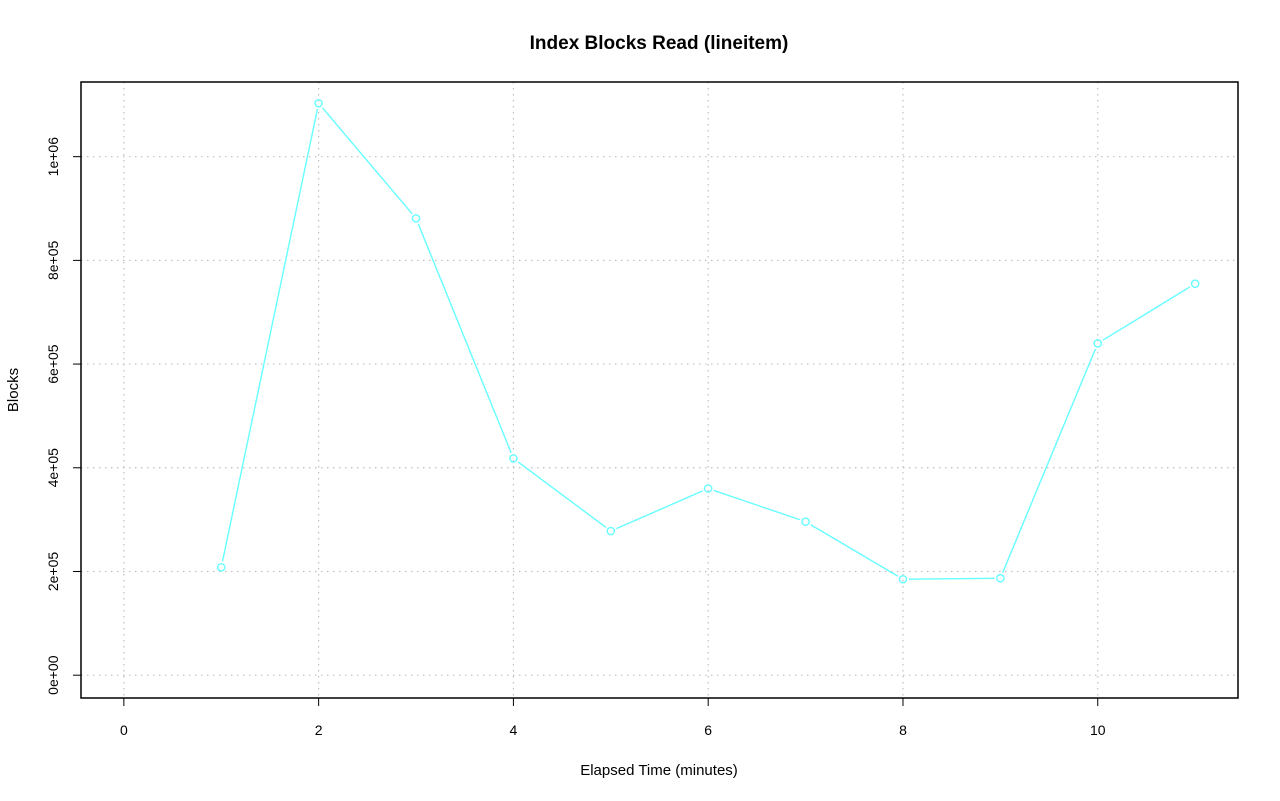 This screenshot has width=1280, height=801. Describe the element at coordinates (659, 43) in the screenshot. I see `chart-title: Index Blocks Read (lineitem)` at that location.